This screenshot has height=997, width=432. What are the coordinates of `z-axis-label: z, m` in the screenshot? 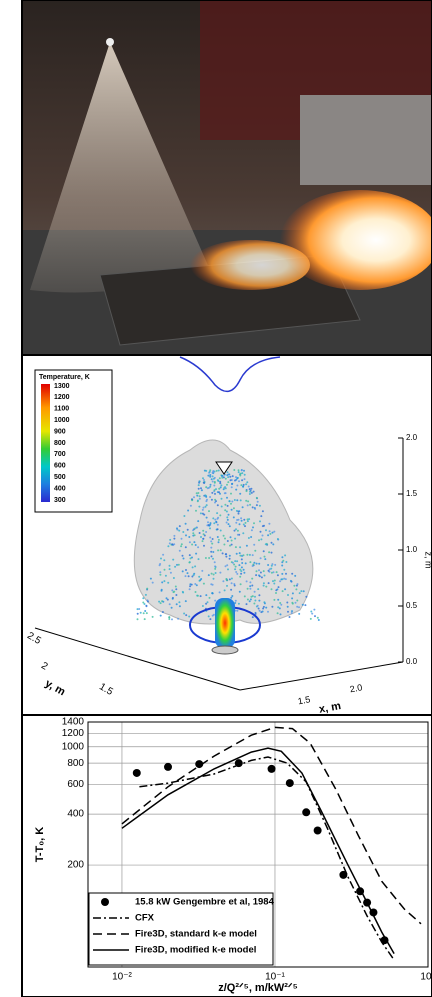 It's located at (428, 560).